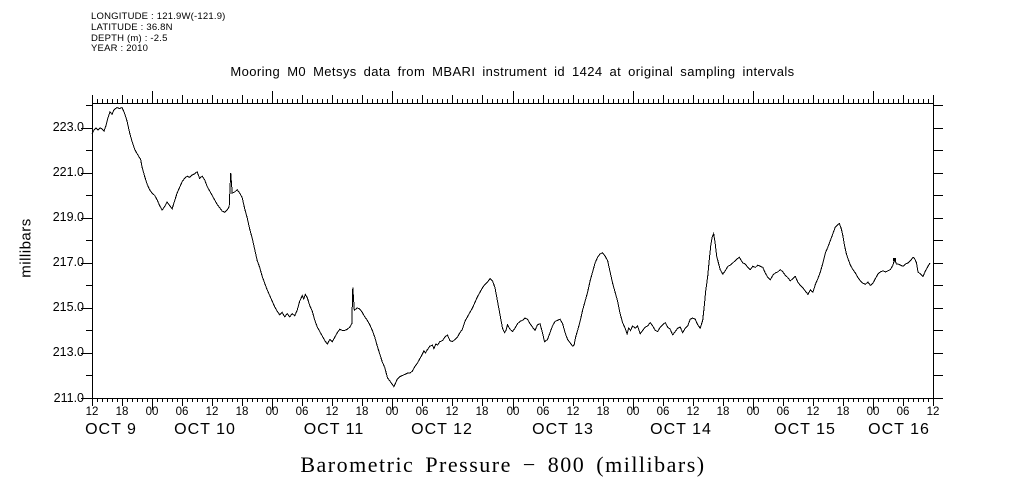  I want to click on y-tick-label: 211.0, so click(68, 398).